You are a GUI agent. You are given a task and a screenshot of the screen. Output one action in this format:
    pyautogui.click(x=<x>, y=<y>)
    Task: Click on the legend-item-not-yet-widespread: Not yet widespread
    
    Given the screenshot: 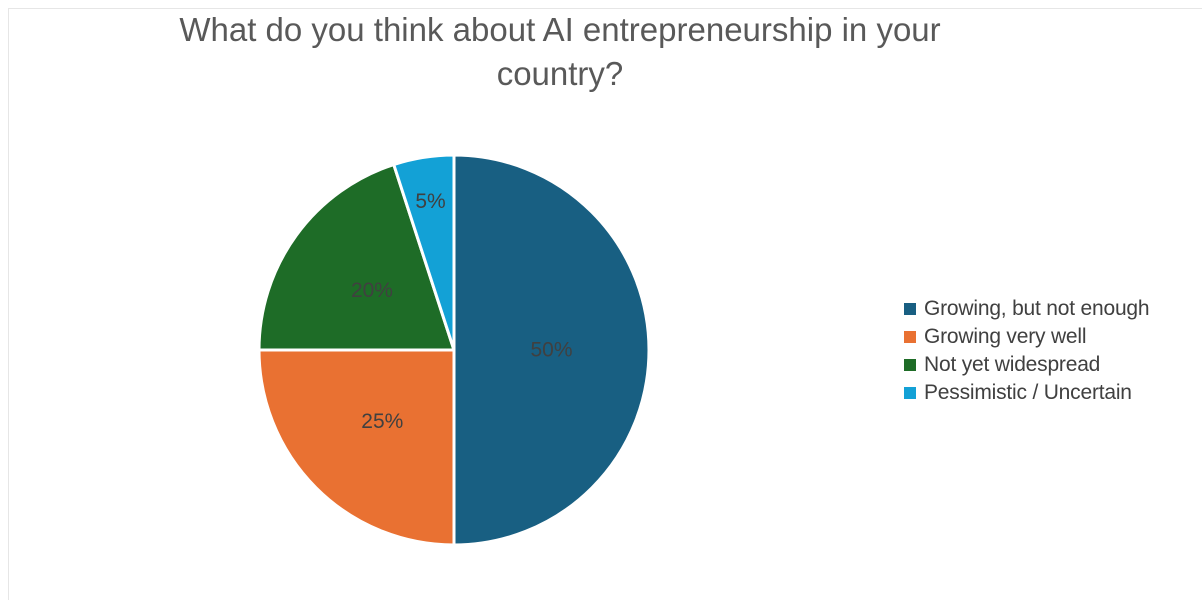 What is the action you would take?
    pyautogui.click(x=1026, y=365)
    